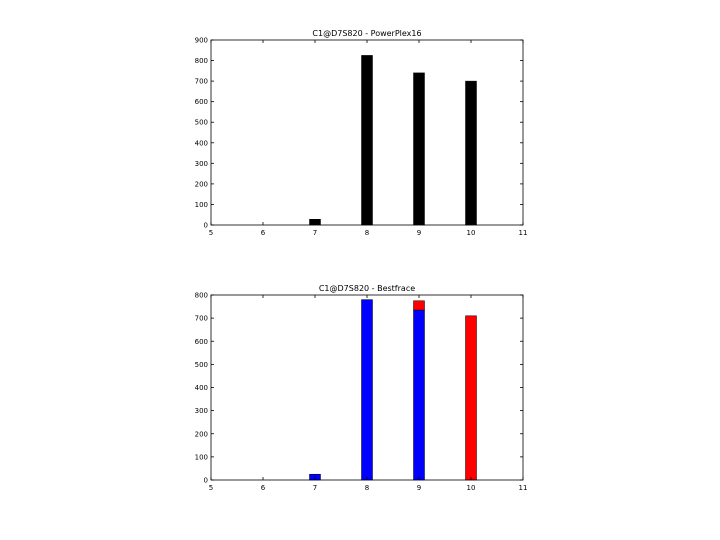 The height and width of the screenshot is (540, 720). I want to click on chart-title: C1@D7S820 - Bestfrace, so click(367, 288).